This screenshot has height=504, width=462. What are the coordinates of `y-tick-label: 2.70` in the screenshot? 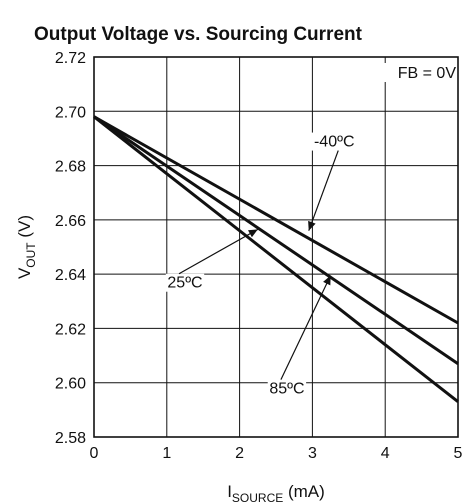 It's located at (70, 112).